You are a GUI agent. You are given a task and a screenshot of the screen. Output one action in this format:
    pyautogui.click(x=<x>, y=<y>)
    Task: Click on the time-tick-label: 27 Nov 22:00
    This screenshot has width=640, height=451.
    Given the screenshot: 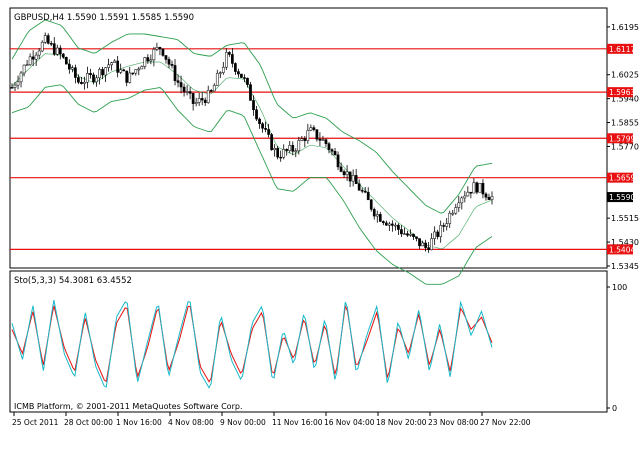 What is the action you would take?
    pyautogui.click(x=505, y=422)
    